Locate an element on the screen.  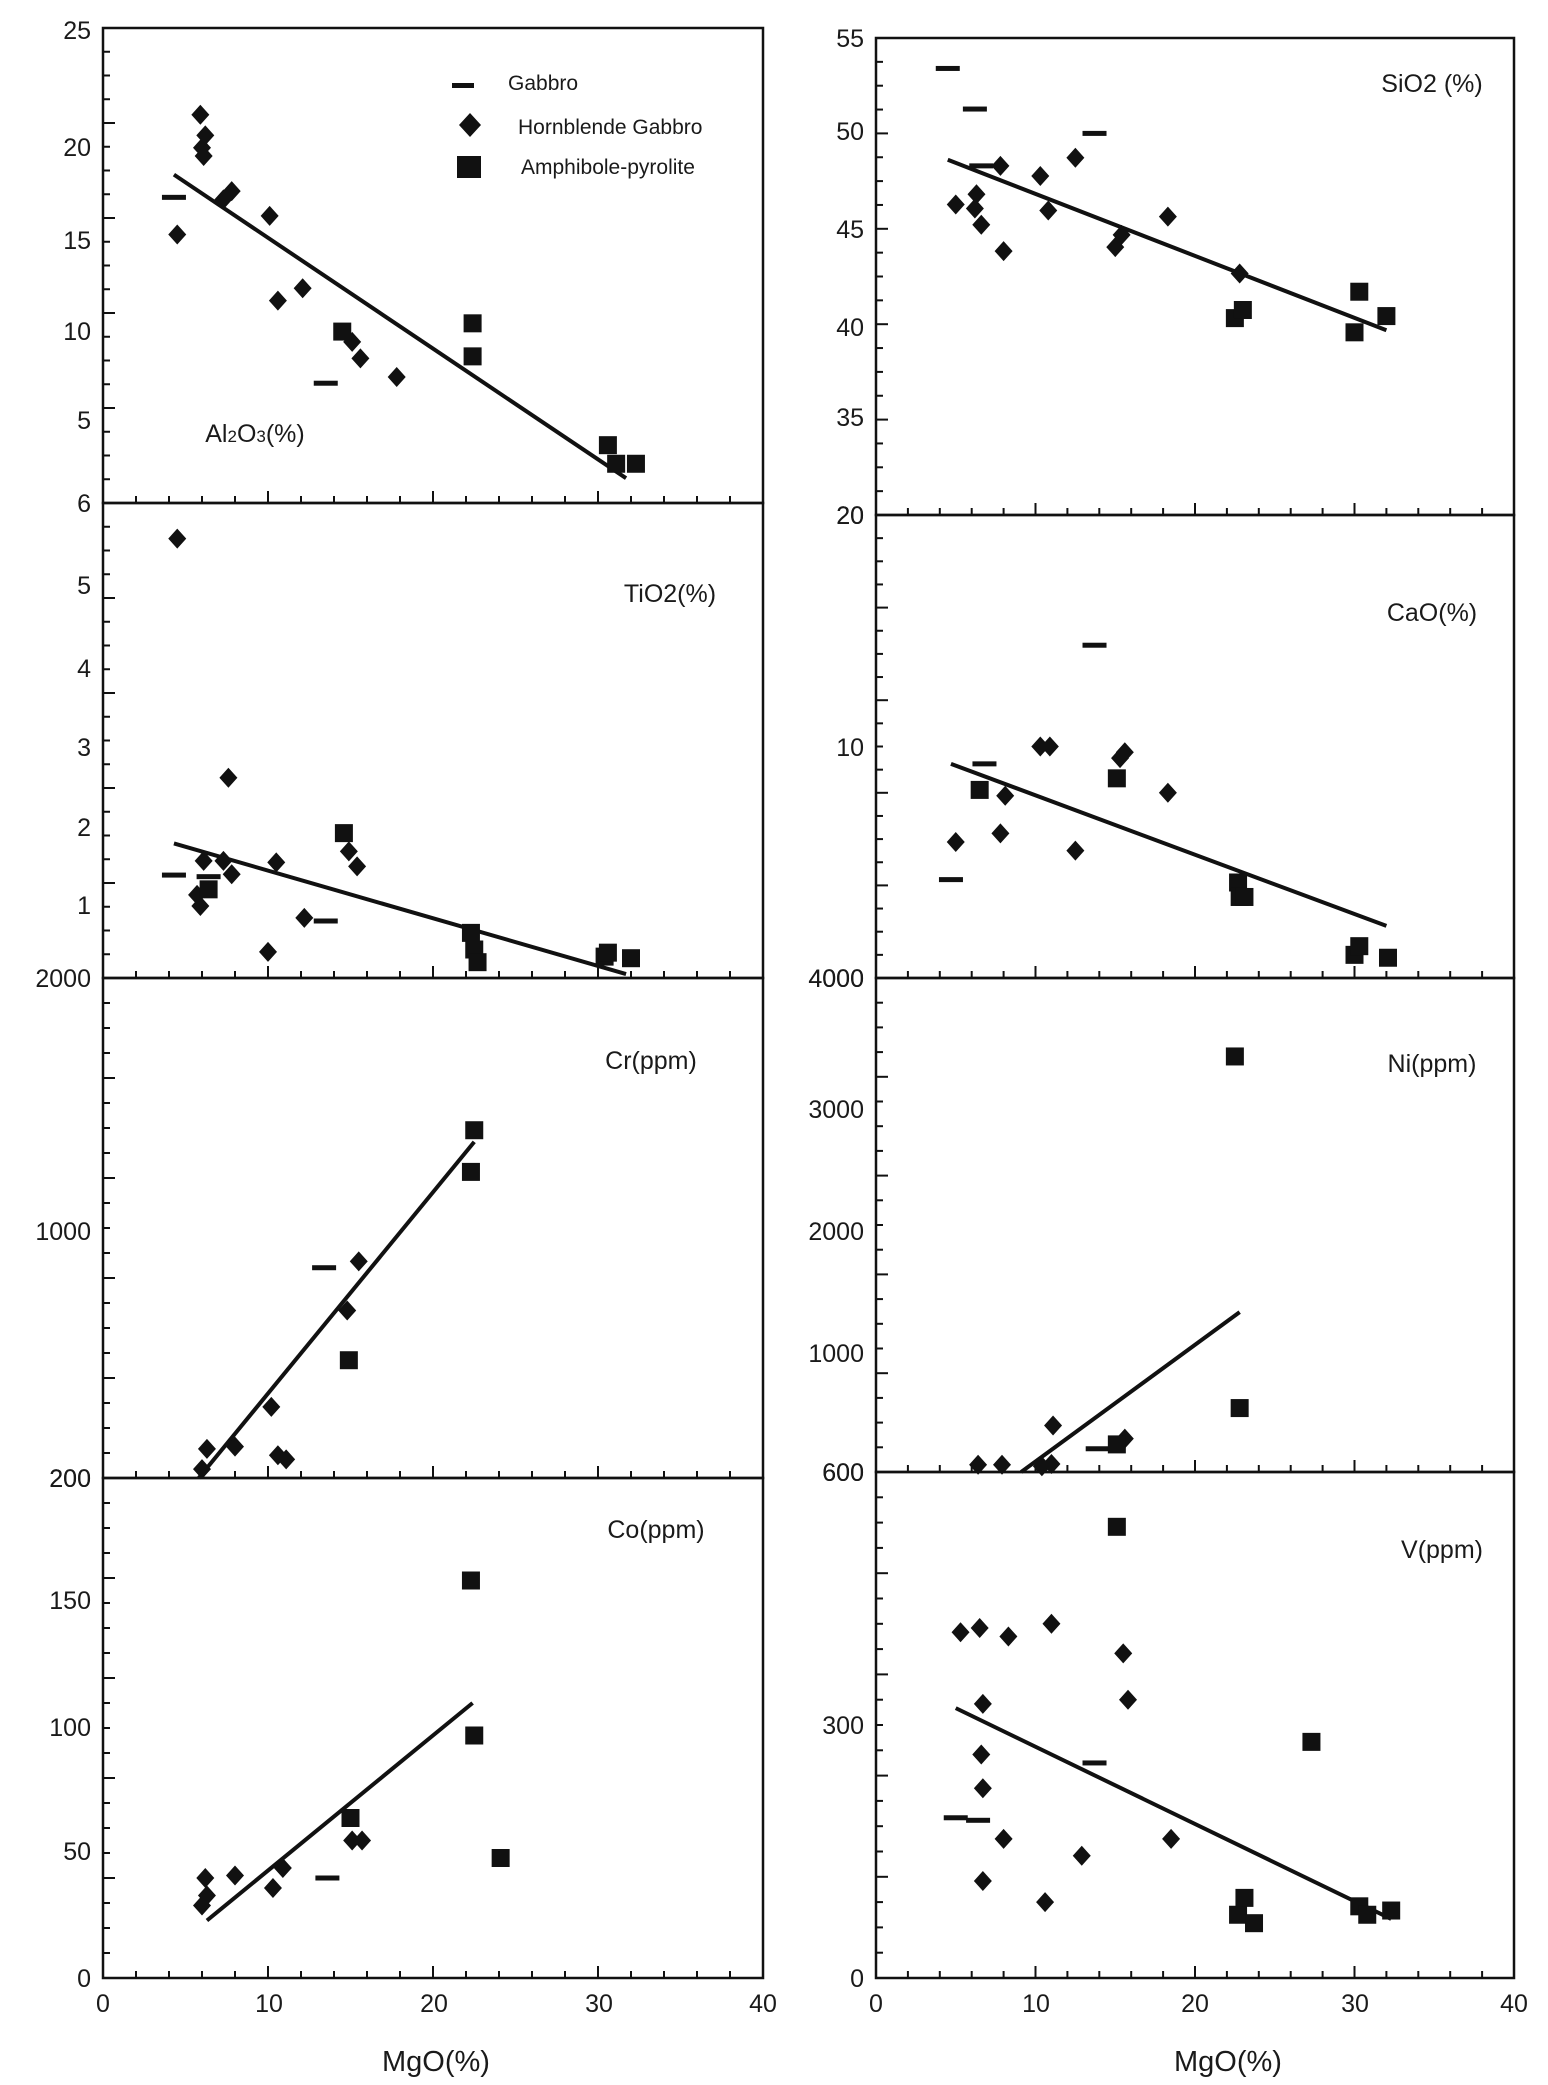
y-tick-label: 0 is located at coordinates (857, 1979).